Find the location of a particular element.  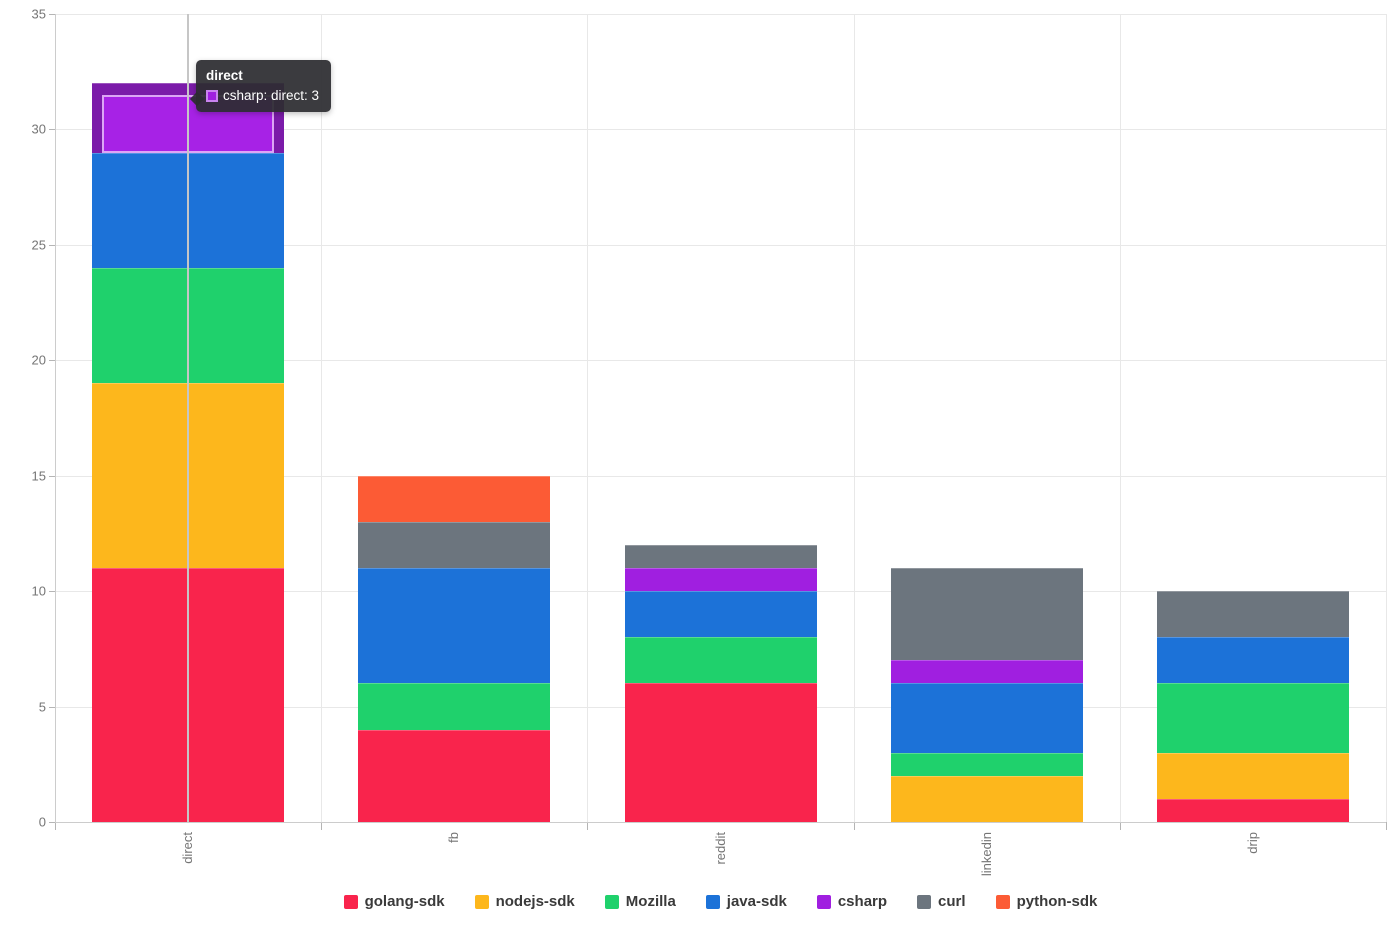

legend-item-java-sdk: java-sdk is located at coordinates (746, 901).